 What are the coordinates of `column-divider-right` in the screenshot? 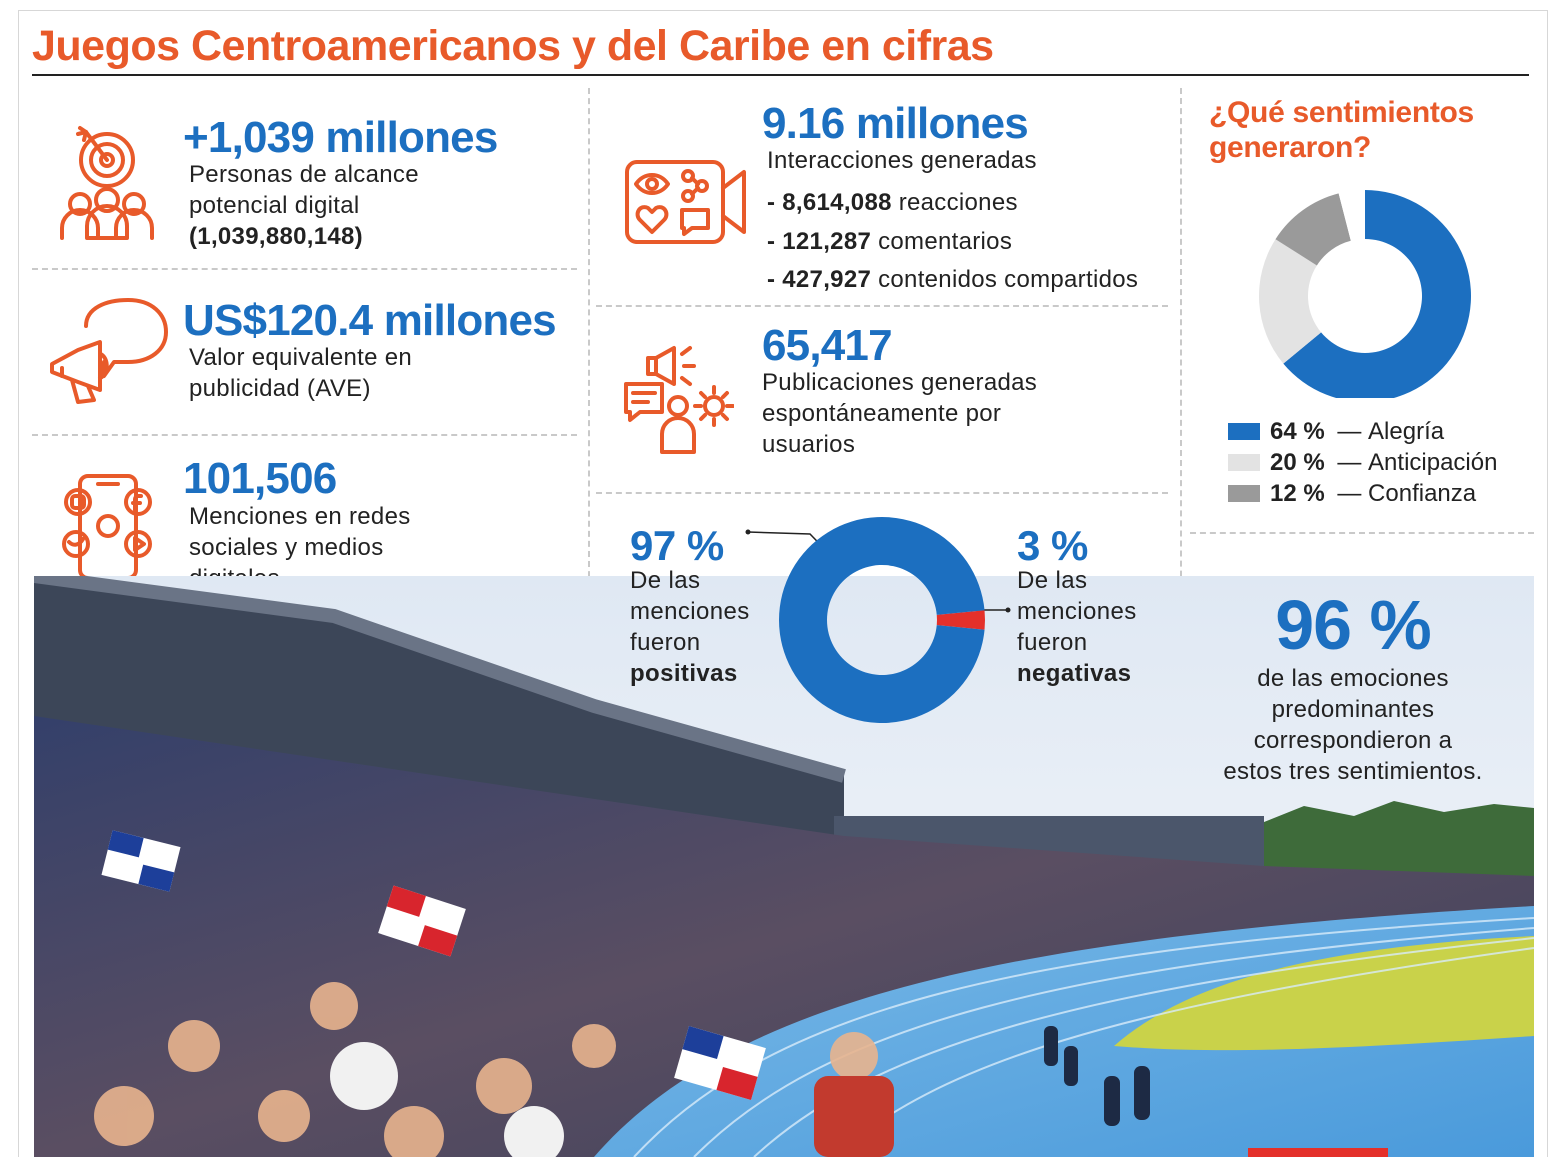 It's located at (1181, 453).